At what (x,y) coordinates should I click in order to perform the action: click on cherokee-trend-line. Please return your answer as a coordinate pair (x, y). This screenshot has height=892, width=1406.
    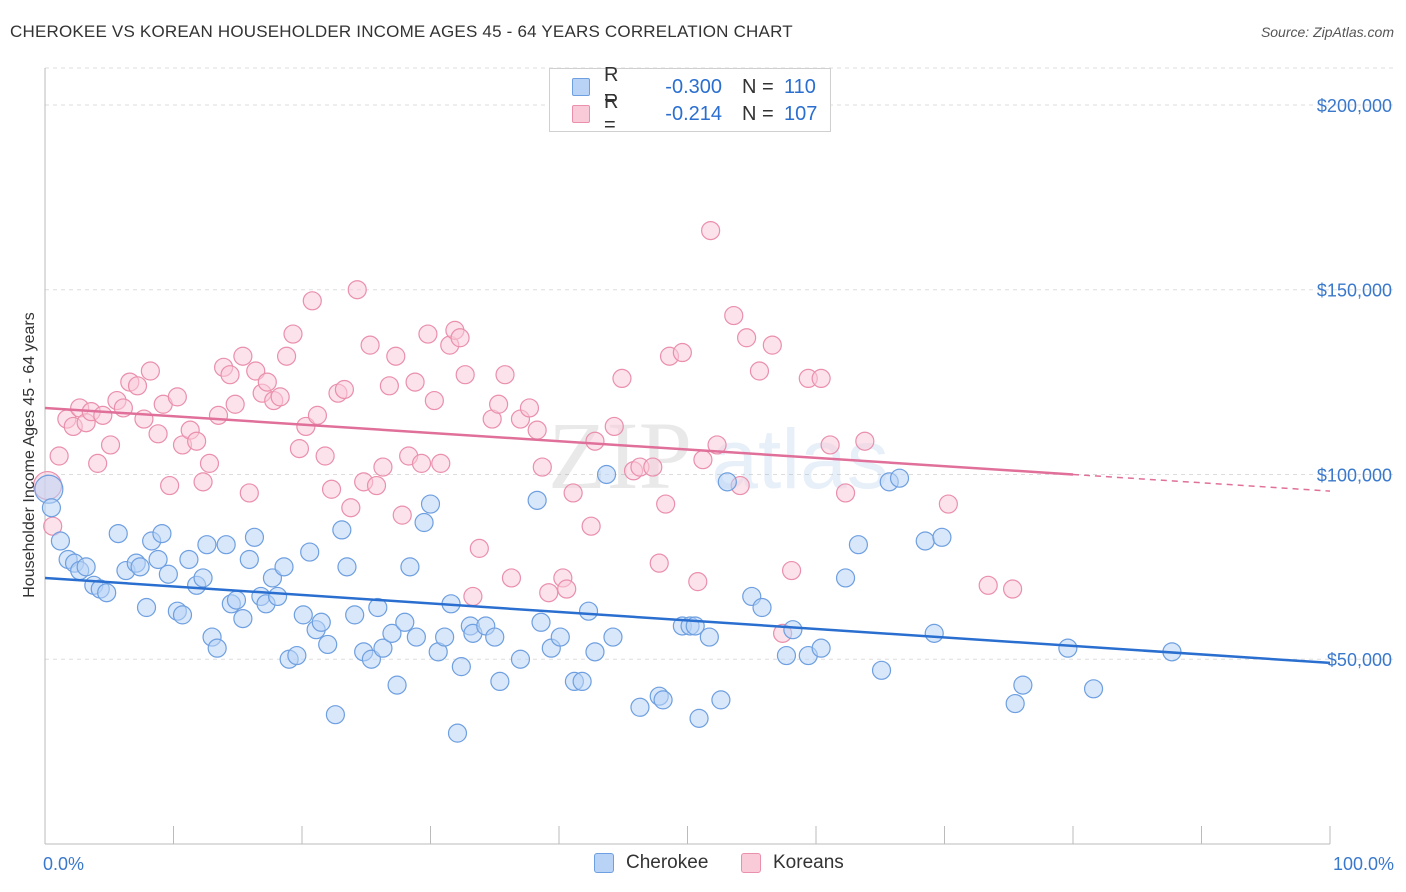
    Looking at the image, I should click on (687, 620).